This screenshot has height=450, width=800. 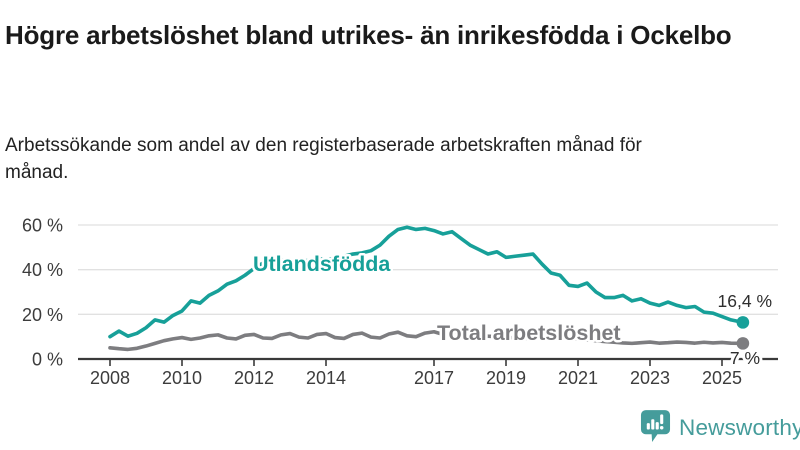 I want to click on y-tick-label: 20 %, so click(x=42, y=315).